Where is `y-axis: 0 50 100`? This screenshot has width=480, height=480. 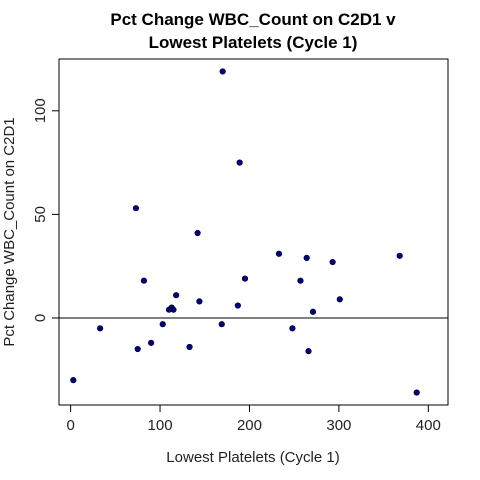 y-axis: 0 50 100 is located at coordinates (45, 210).